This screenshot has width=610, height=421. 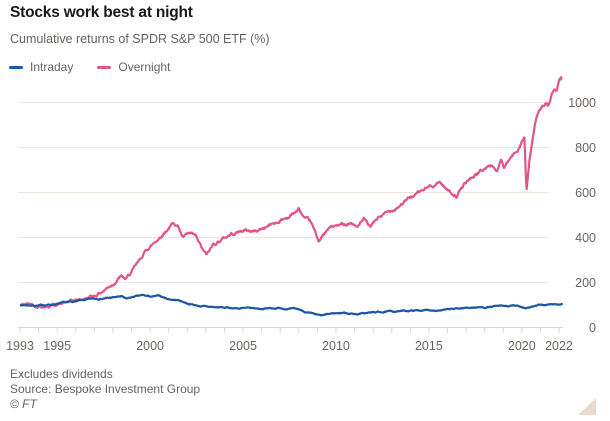 I want to click on x-axis-tick-label: 1995, so click(x=57, y=346).